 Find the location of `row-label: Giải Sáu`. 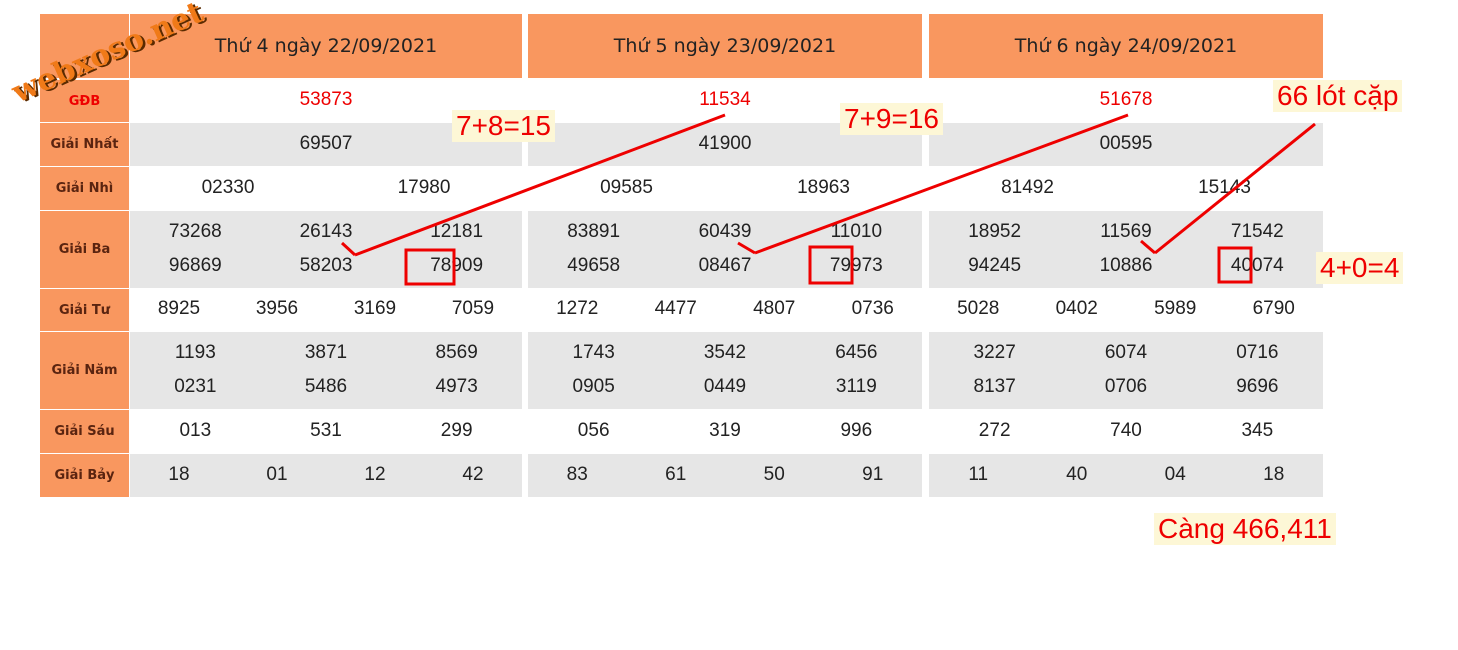

row-label: Giải Sáu is located at coordinates (84, 431).